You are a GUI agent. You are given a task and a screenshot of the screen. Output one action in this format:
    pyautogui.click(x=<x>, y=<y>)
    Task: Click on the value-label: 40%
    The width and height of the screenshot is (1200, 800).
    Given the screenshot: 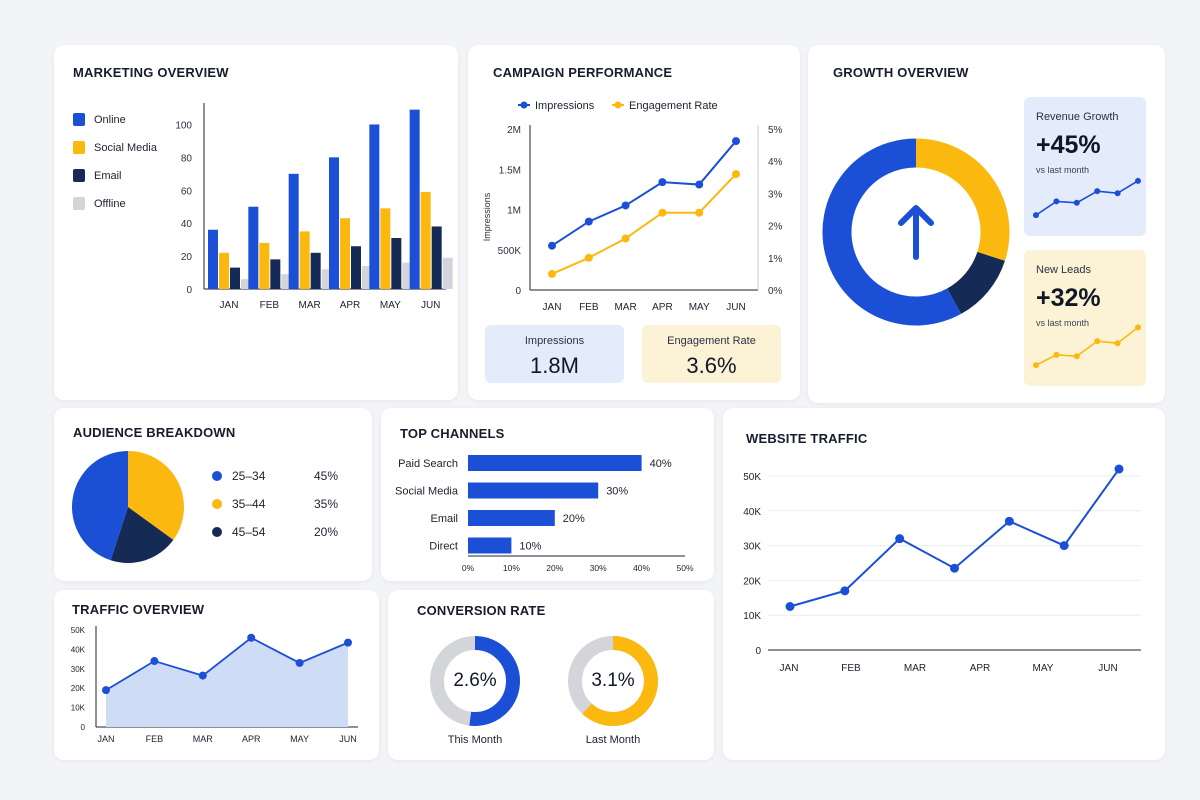 What is the action you would take?
    pyautogui.click(x=661, y=464)
    